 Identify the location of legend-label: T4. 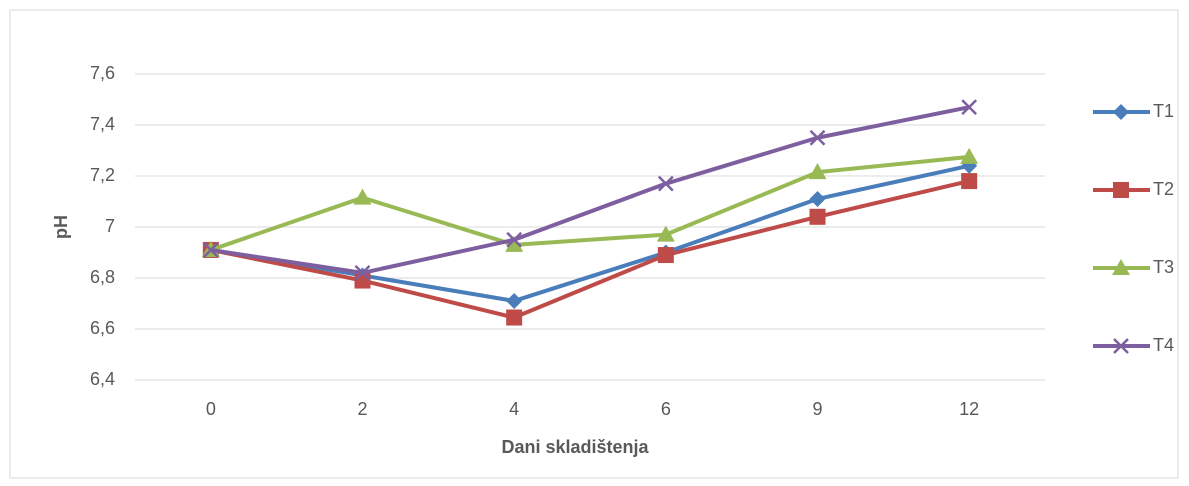
(1163, 345).